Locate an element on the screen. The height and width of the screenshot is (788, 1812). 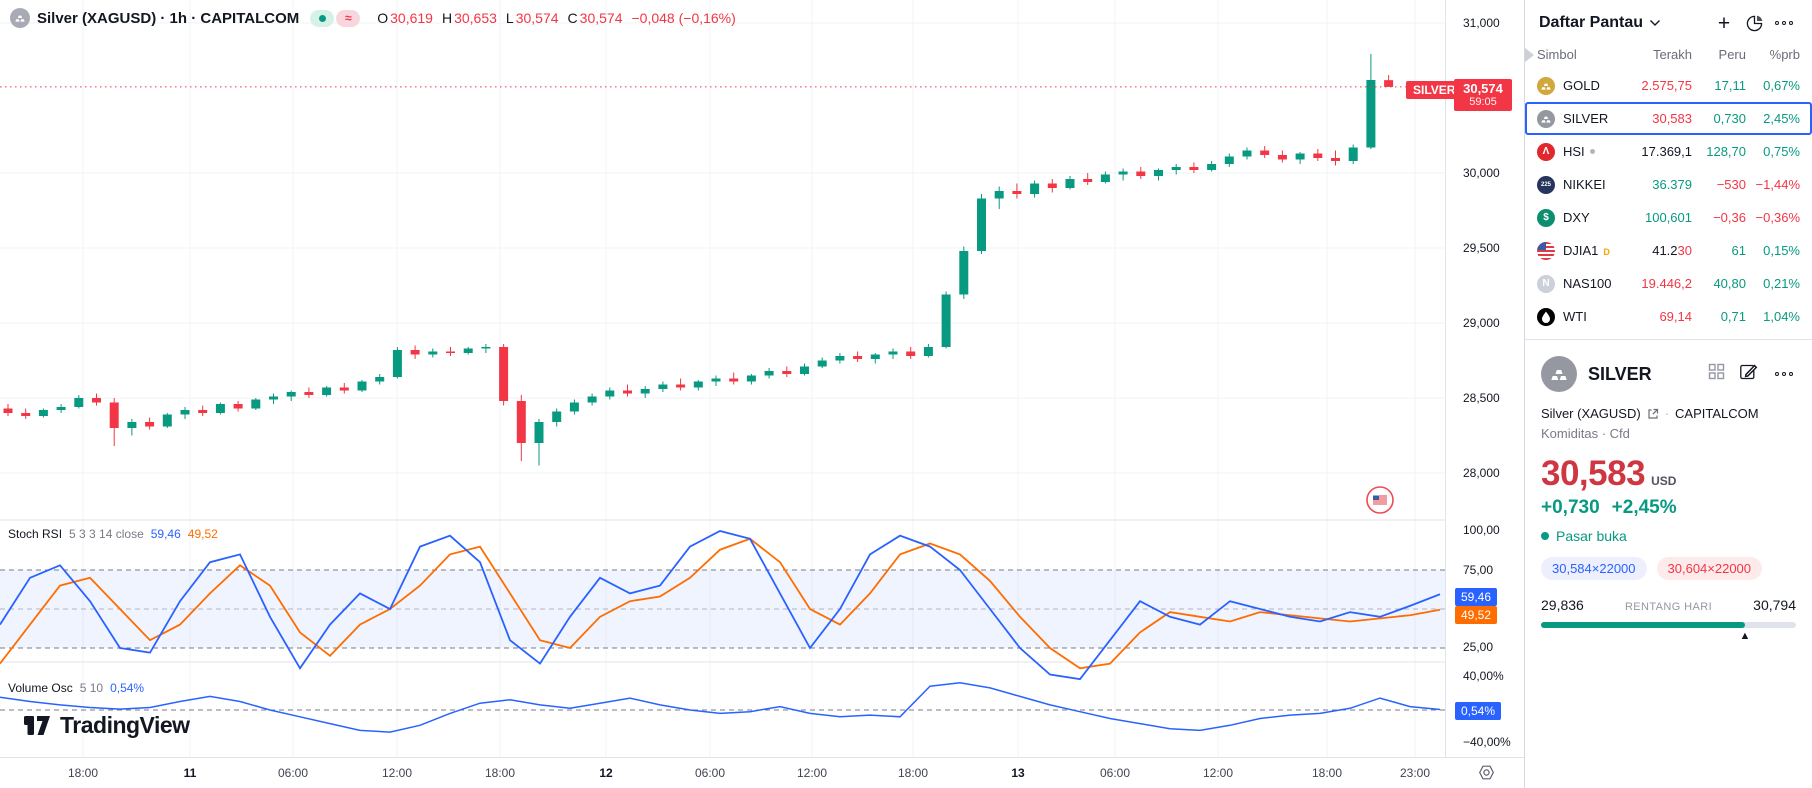
price-axis-label: 28,000 is located at coordinates (1481, 473).